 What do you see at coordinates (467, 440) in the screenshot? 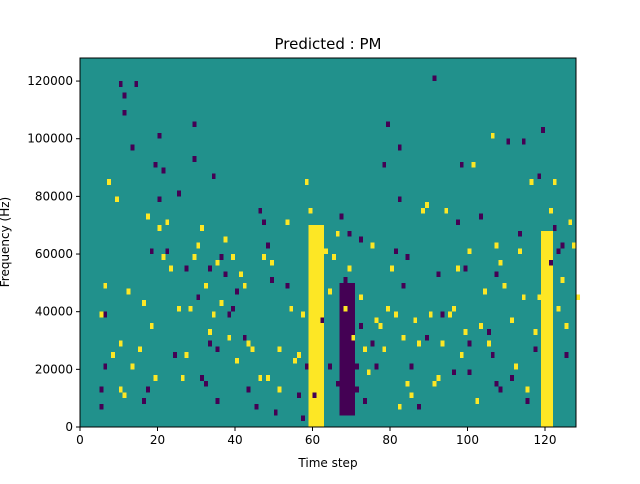
I see `x-tick-label: 100` at bounding box center [467, 440].